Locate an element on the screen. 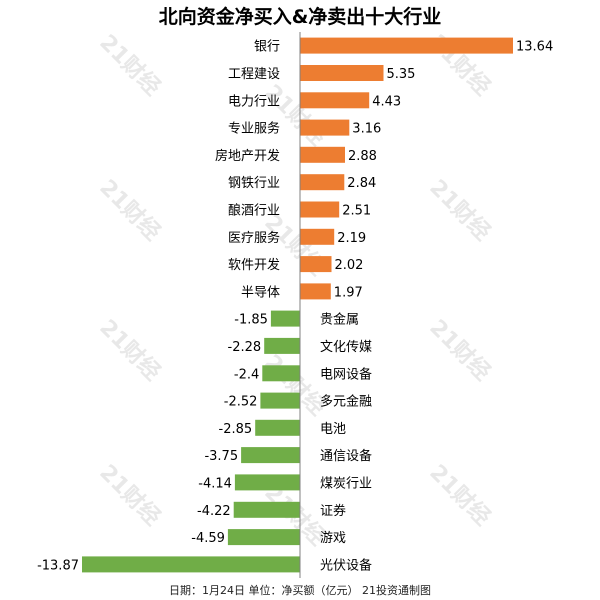 This screenshot has height=600, width=600. category-label: 贵金属 is located at coordinates (339, 320).